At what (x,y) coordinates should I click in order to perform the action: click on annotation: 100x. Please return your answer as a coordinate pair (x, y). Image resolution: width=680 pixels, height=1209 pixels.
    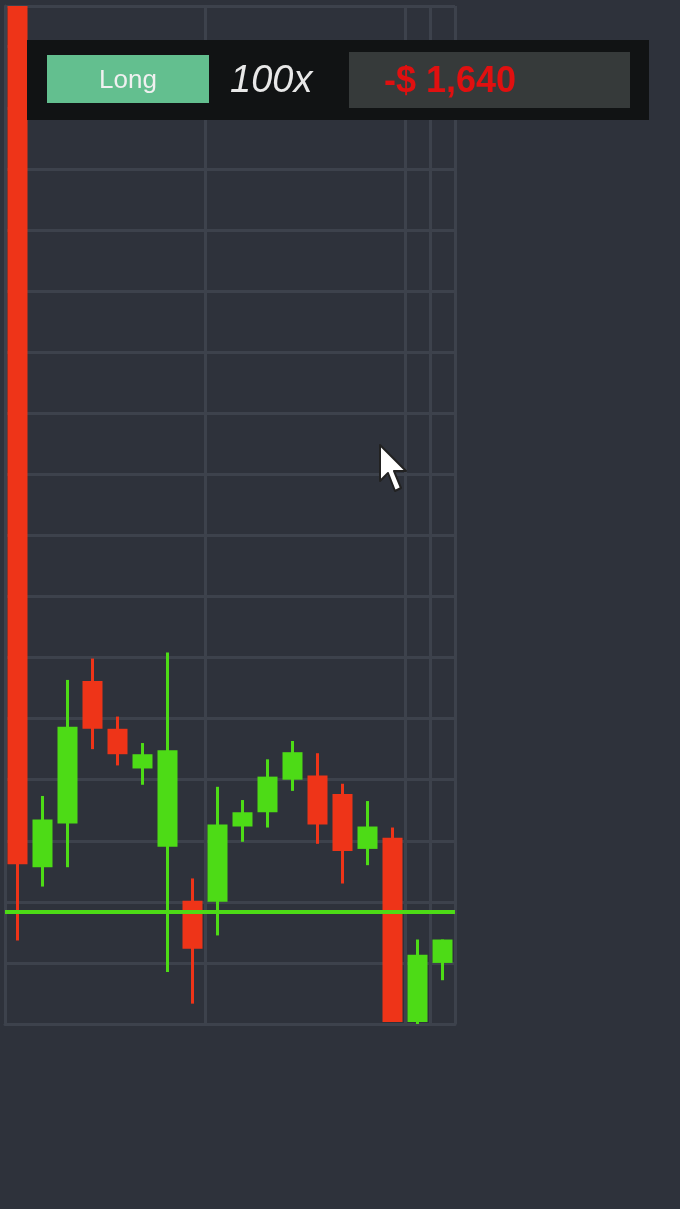
    Looking at the image, I should click on (271, 79).